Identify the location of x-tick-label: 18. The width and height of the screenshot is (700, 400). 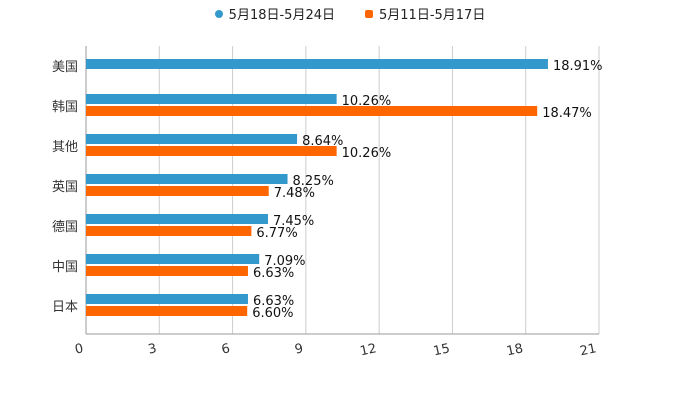
(514, 350).